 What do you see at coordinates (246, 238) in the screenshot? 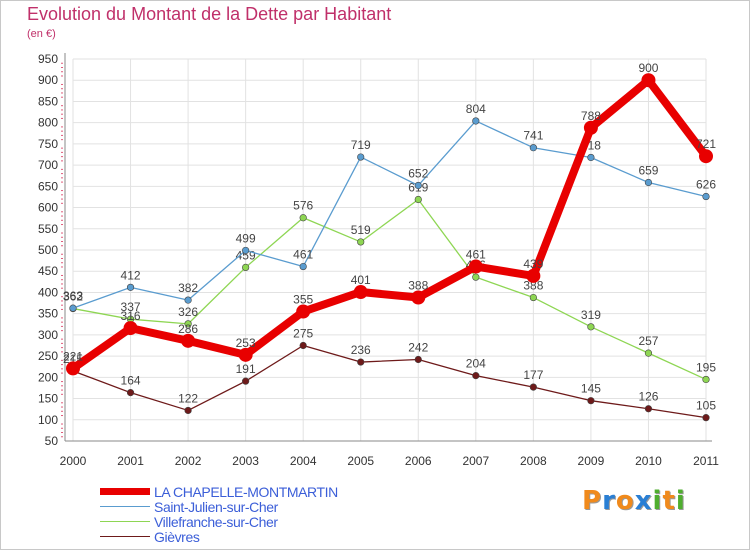
I see `data-label: 499` at bounding box center [246, 238].